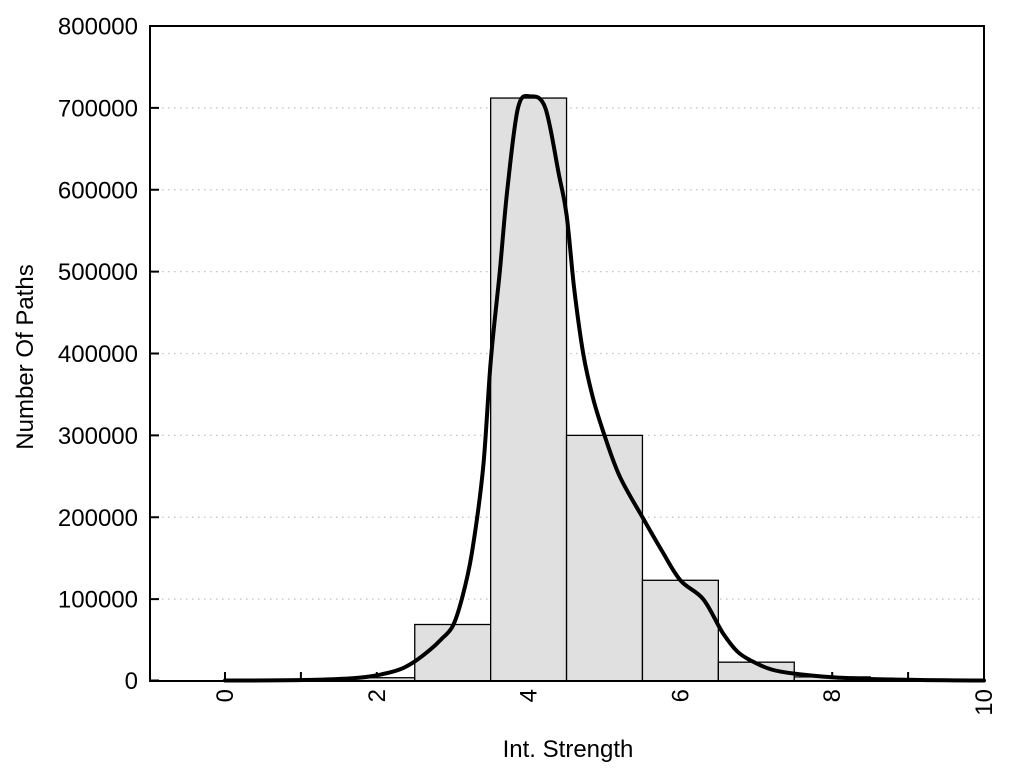  Describe the element at coordinates (98, 354) in the screenshot. I see `y-tick-label: 400000` at that location.